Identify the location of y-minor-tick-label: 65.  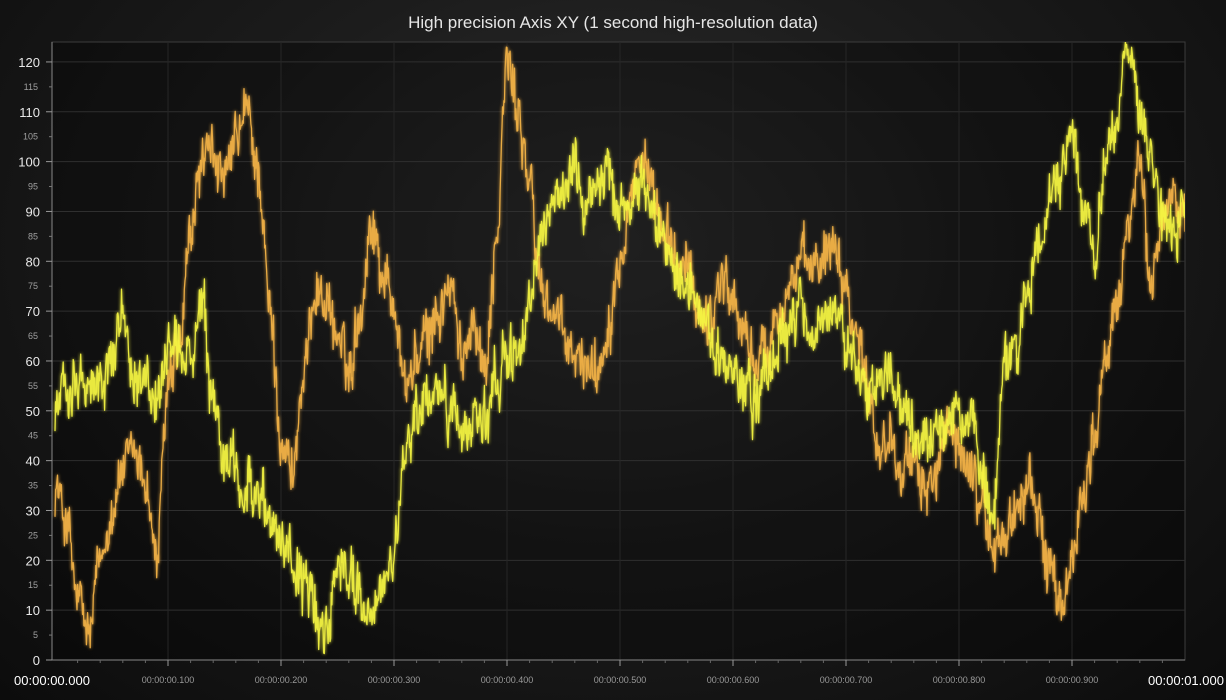
(33, 336).